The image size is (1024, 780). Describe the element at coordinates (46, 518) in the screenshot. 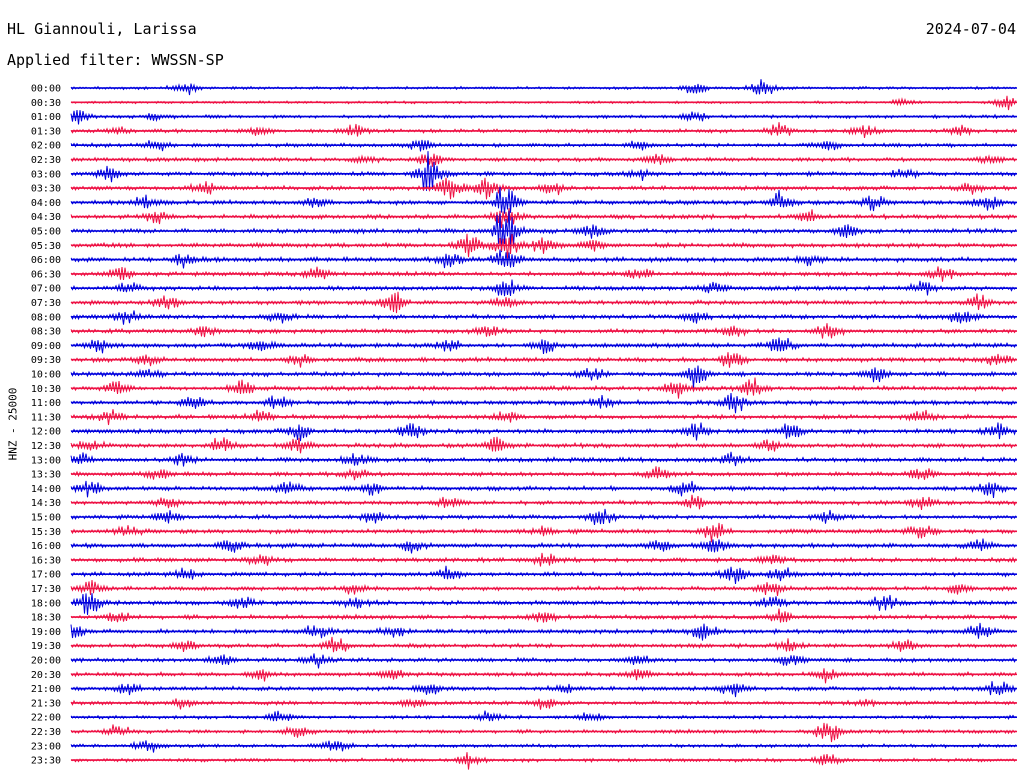

I see `time-tick-label: 15:00` at that location.